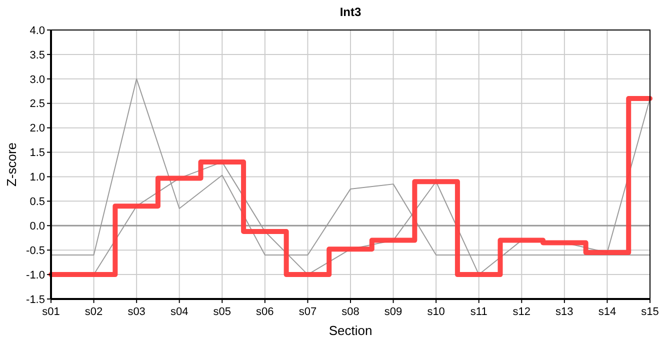 This screenshot has width=660, height=360. I want to click on y-tick-label: -0.5, so click(35, 250).